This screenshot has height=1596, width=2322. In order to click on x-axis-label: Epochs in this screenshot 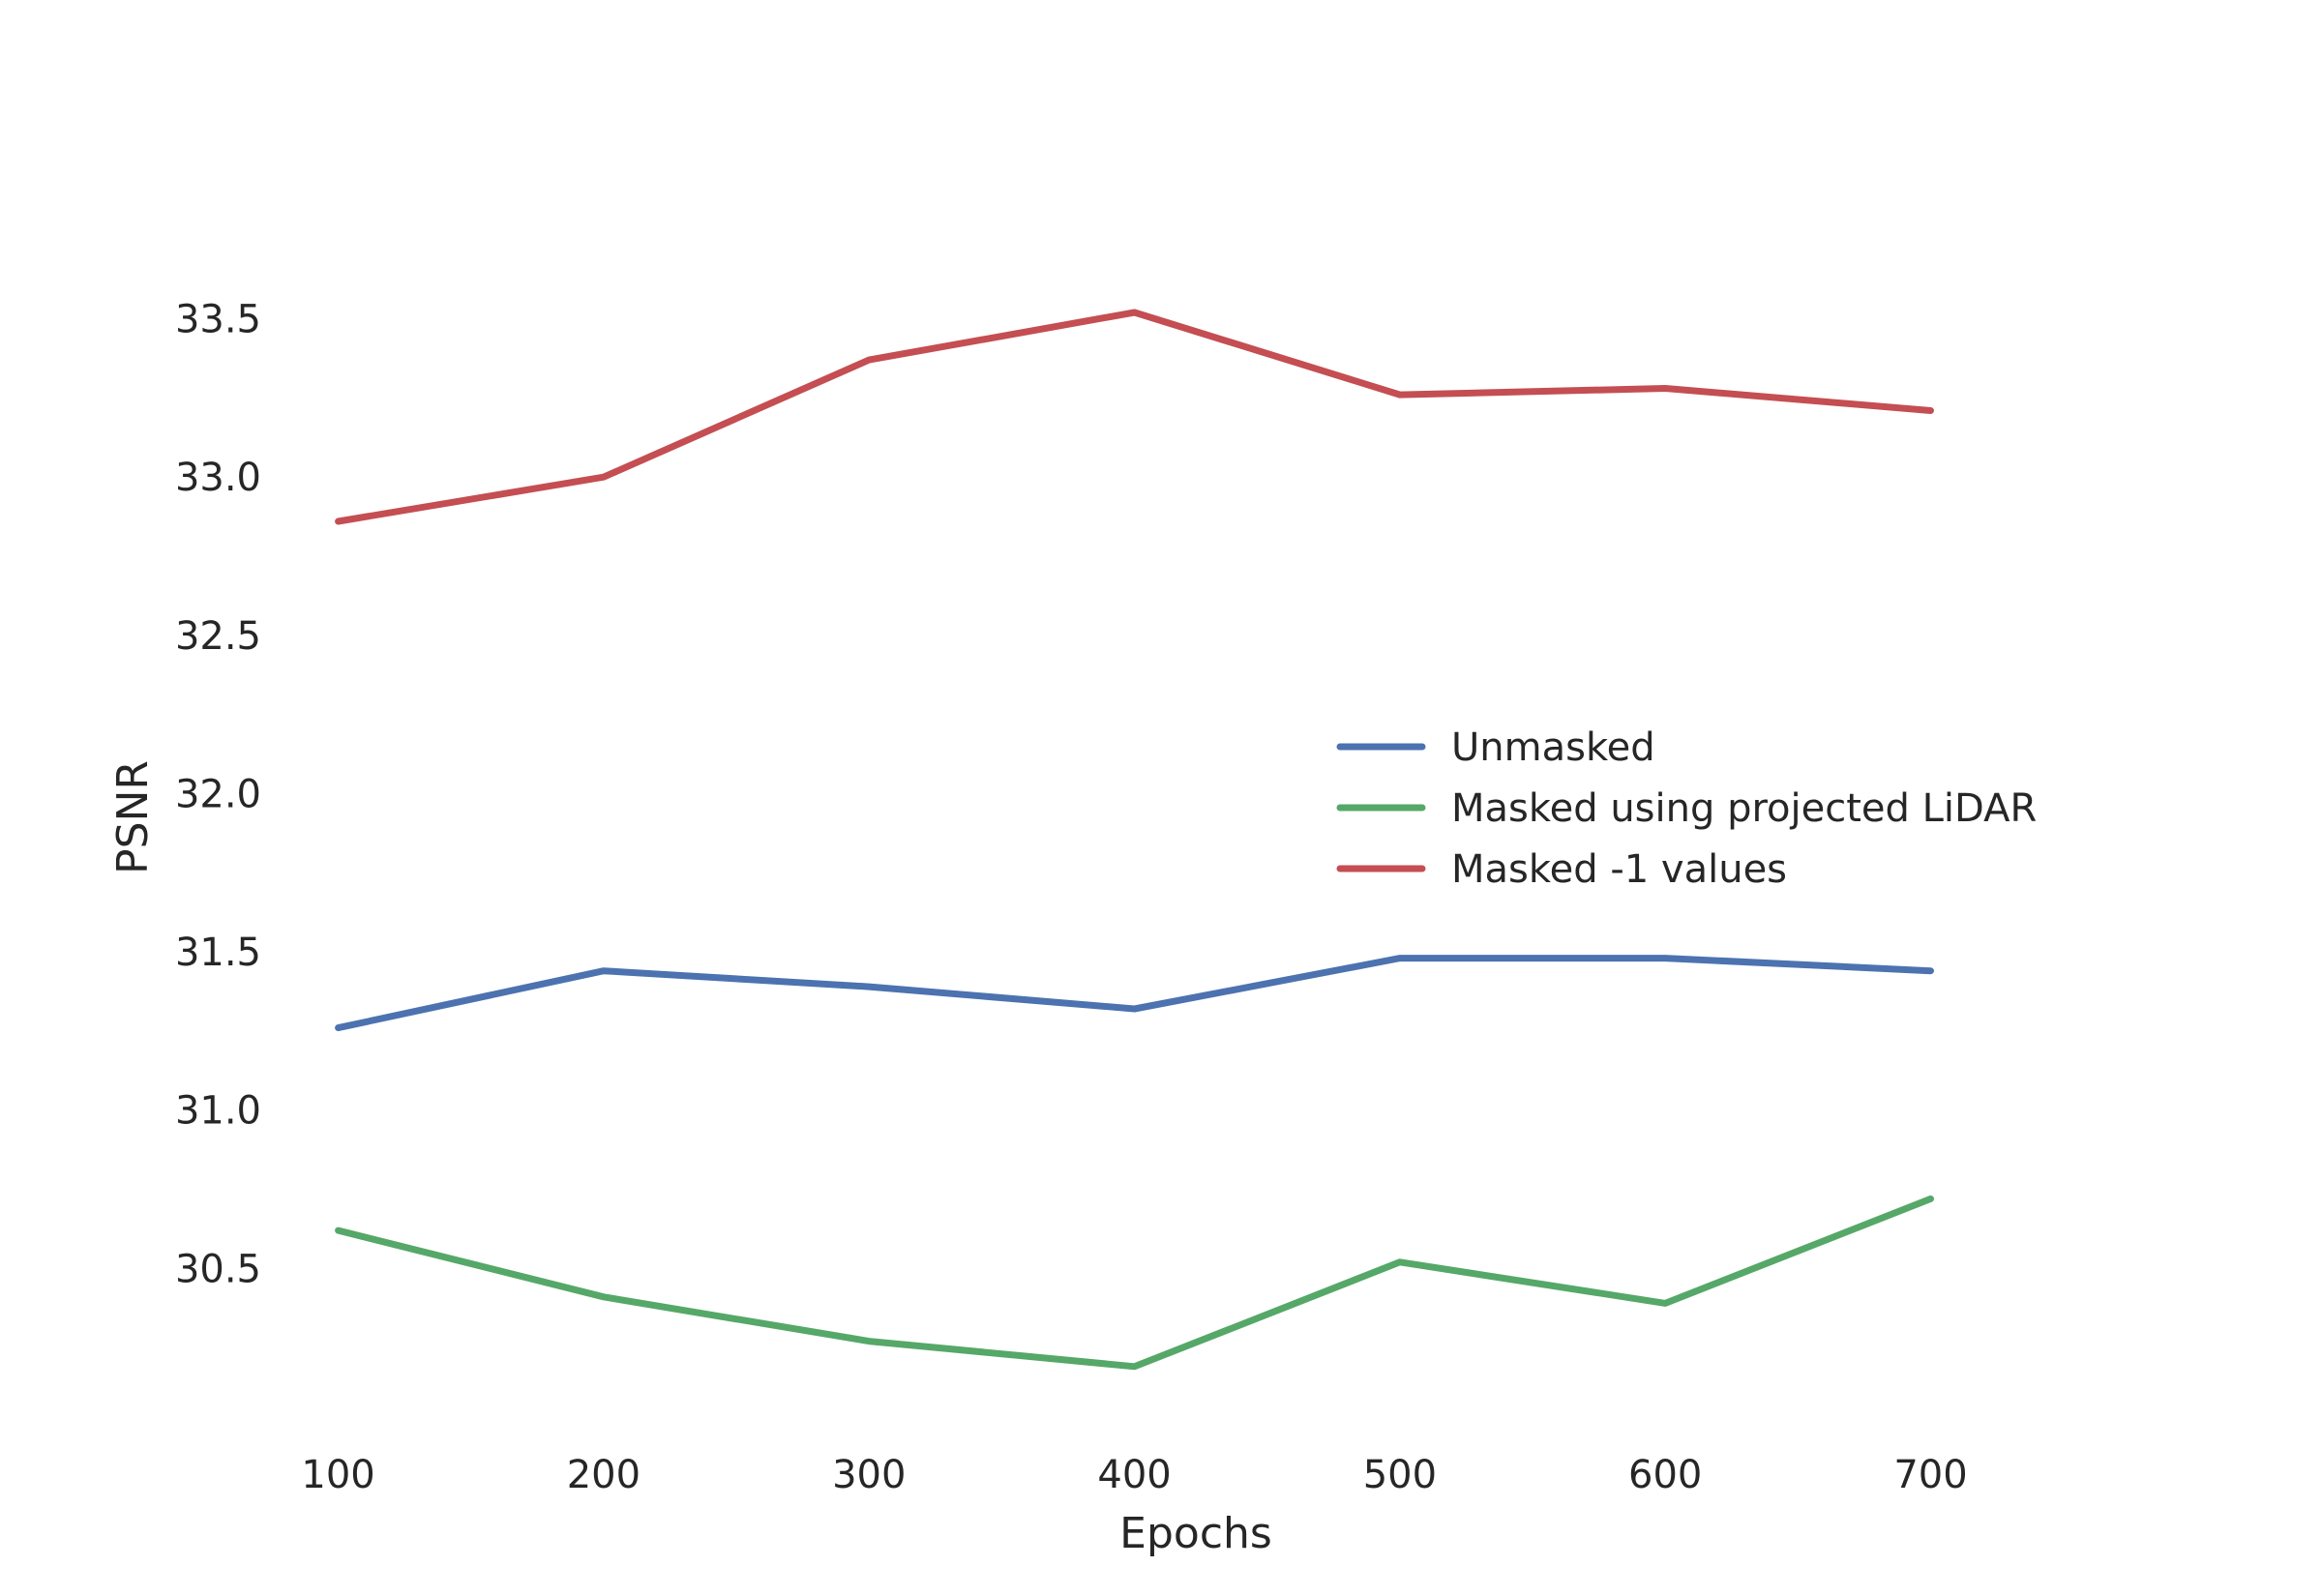, I will do `click(1195, 1533)`.